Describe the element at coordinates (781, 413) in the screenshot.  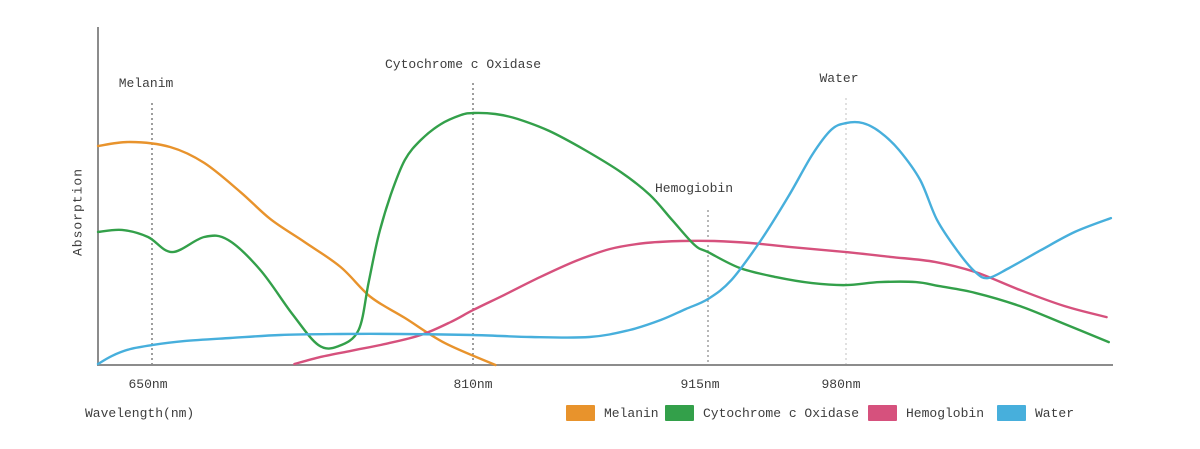
I see `legend-label: Cytochrome c Oxidase` at that location.